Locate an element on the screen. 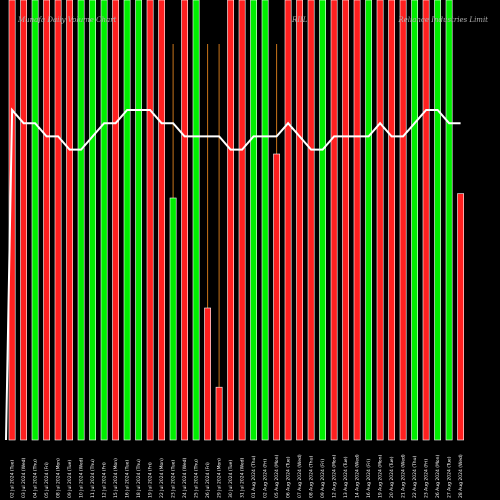  x-tick-label: 08 Jul 2024 (Mon) is located at coordinates (59, 478).